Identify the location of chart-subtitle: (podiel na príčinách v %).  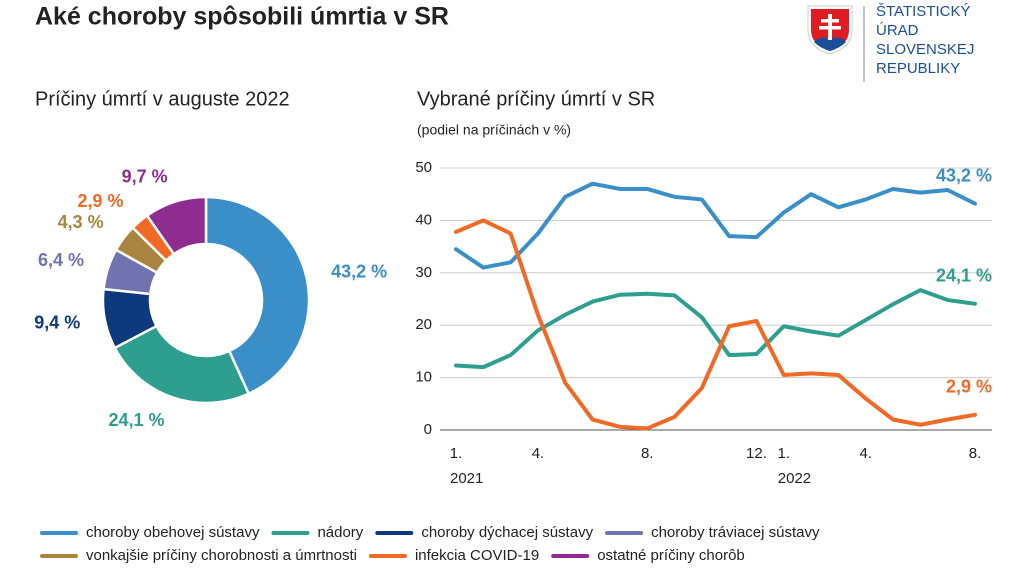
(494, 130).